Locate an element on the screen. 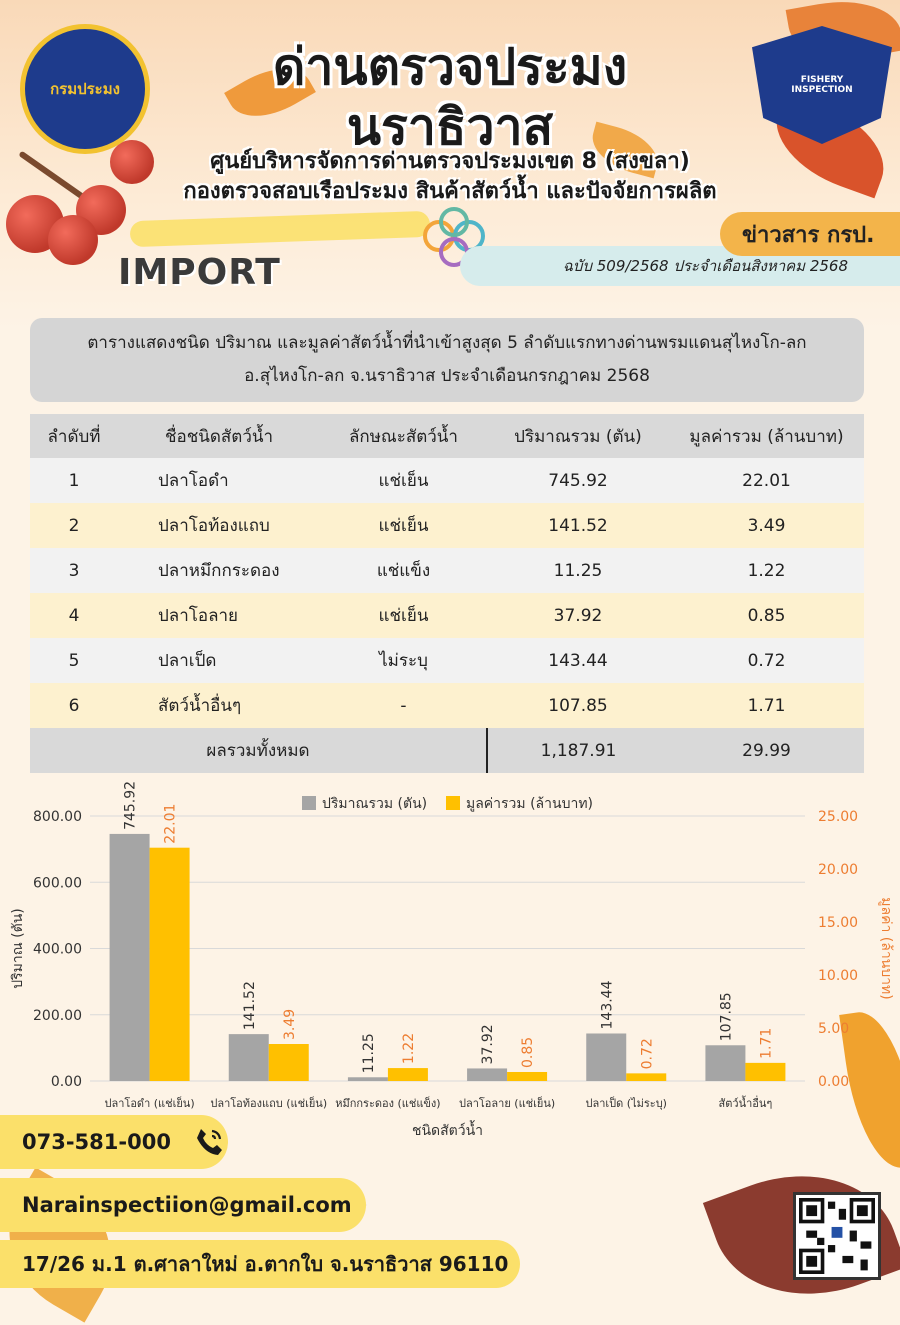 This screenshot has height=1325, width=900. table-row: 6 สัตว์น้ำอื่นๆ - 107.85 1.71 is located at coordinates (447, 705).